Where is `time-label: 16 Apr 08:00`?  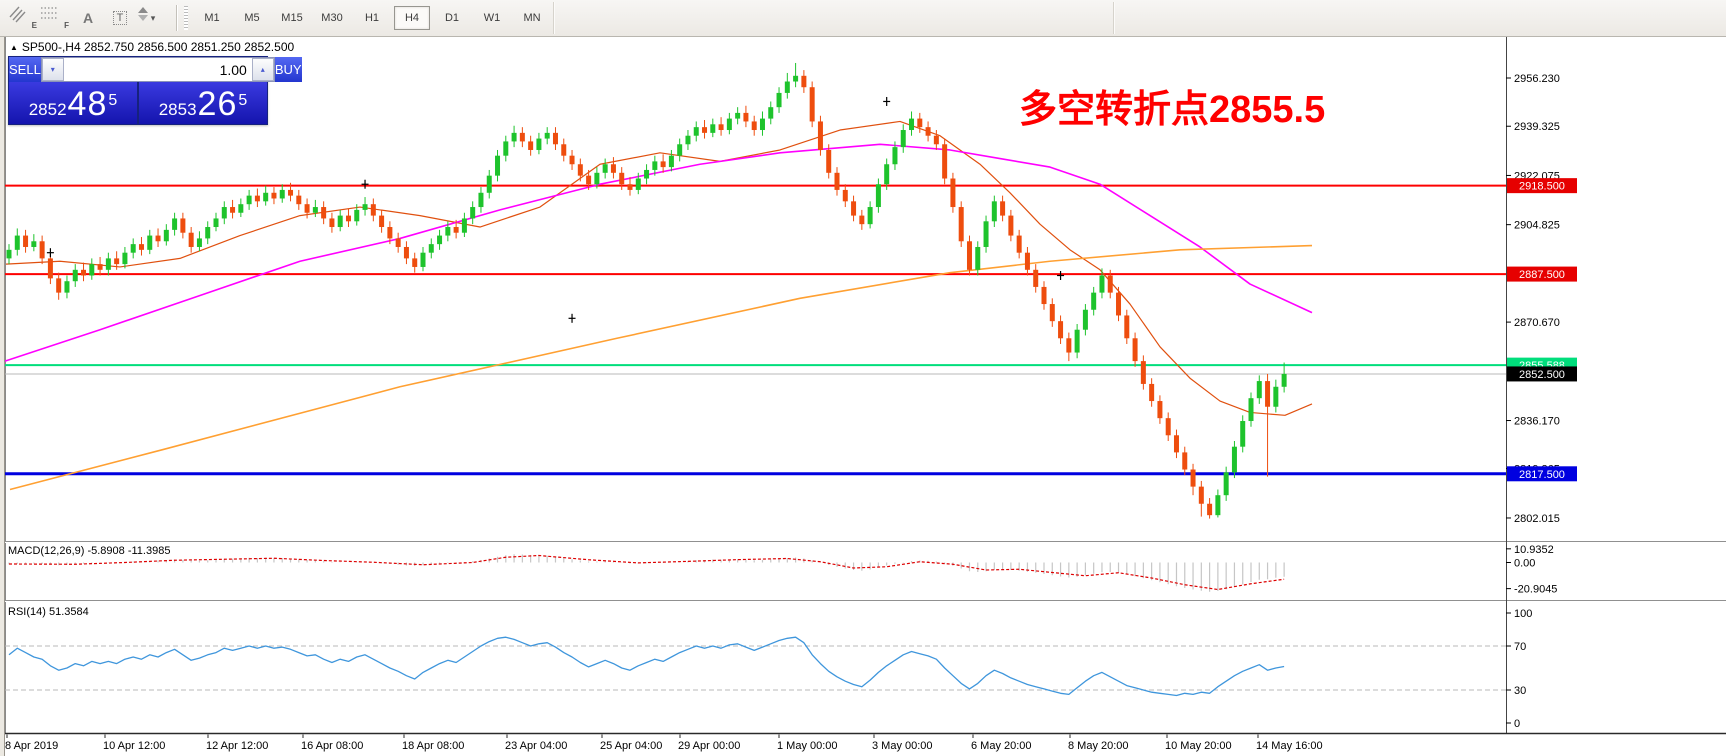
time-label: 16 Apr 08:00 is located at coordinates (332, 746).